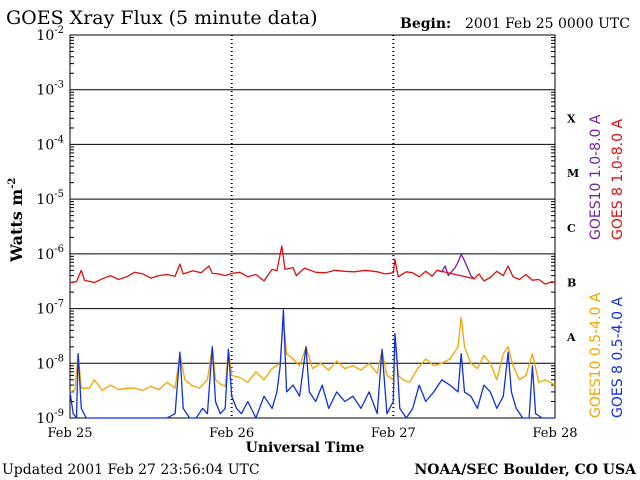 The image size is (640, 480). I want to click on y-tick-label: 10⁻³, so click(50, 89).